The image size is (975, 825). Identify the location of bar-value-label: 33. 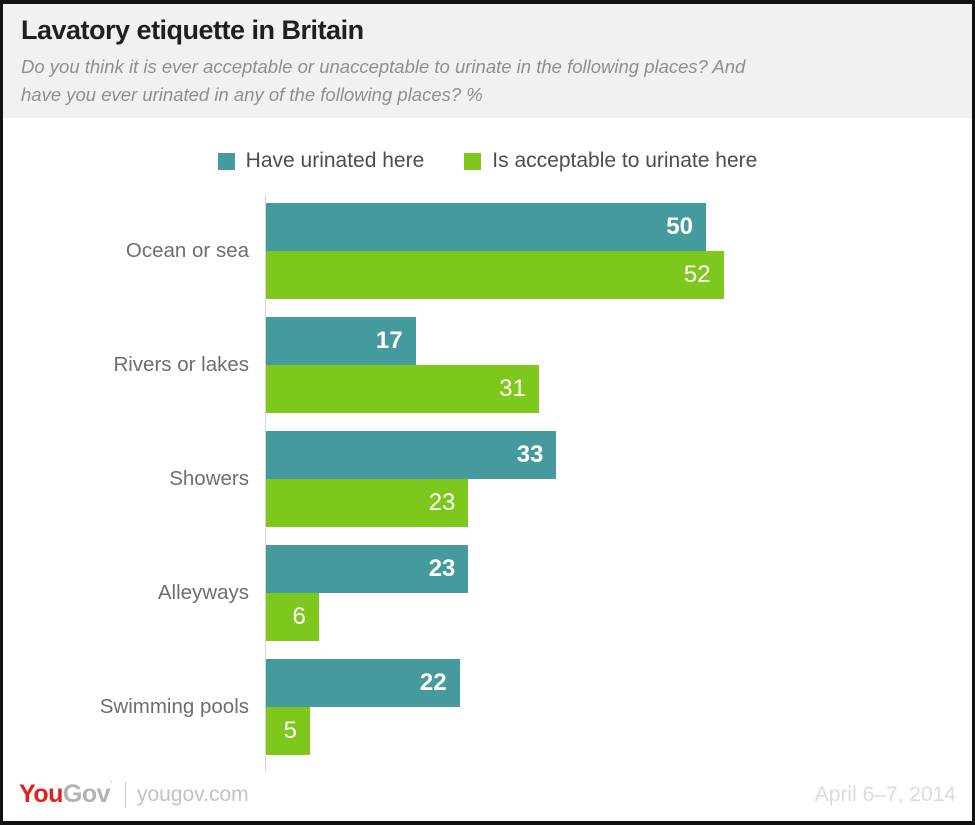
(530, 454).